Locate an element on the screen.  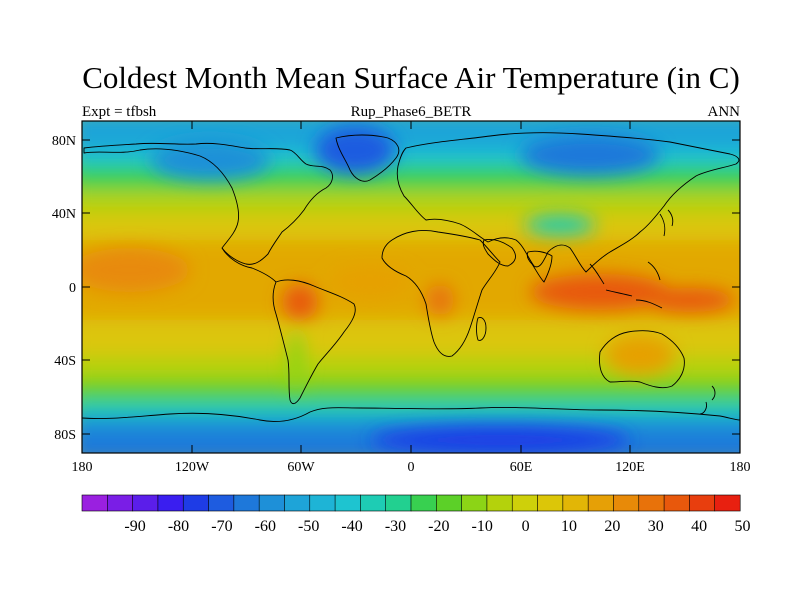
lon-label-0: 0 is located at coordinates (411, 467).